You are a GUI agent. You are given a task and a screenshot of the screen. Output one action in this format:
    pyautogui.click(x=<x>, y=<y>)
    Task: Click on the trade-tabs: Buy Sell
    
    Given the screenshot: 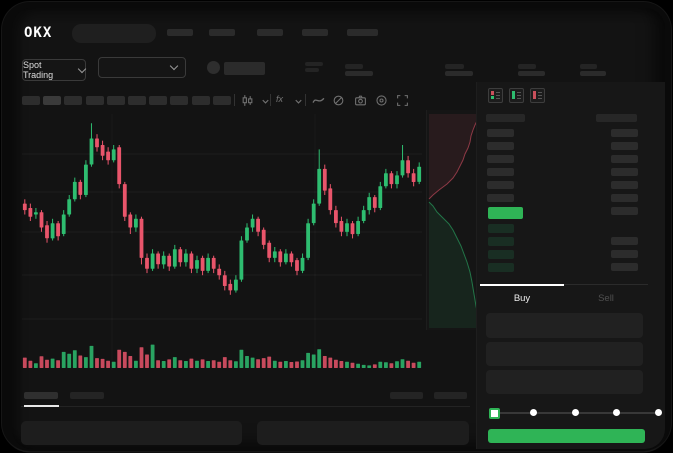 What is the action you would take?
    pyautogui.click(x=564, y=295)
    